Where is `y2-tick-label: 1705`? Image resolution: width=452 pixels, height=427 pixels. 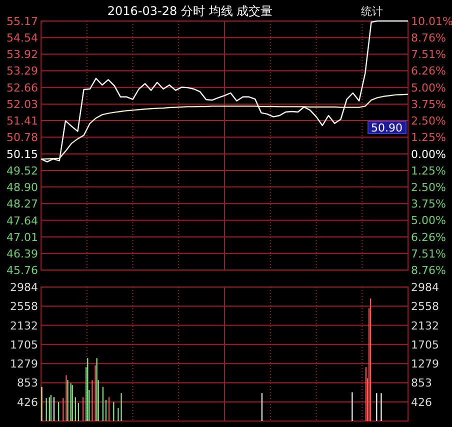 y2-tick-label: 1705 is located at coordinates (425, 345).